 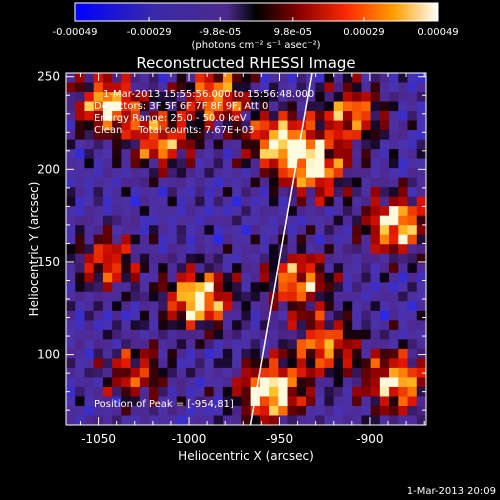 I want to click on colorbar-tick-label: 0.00049, so click(x=437, y=32).